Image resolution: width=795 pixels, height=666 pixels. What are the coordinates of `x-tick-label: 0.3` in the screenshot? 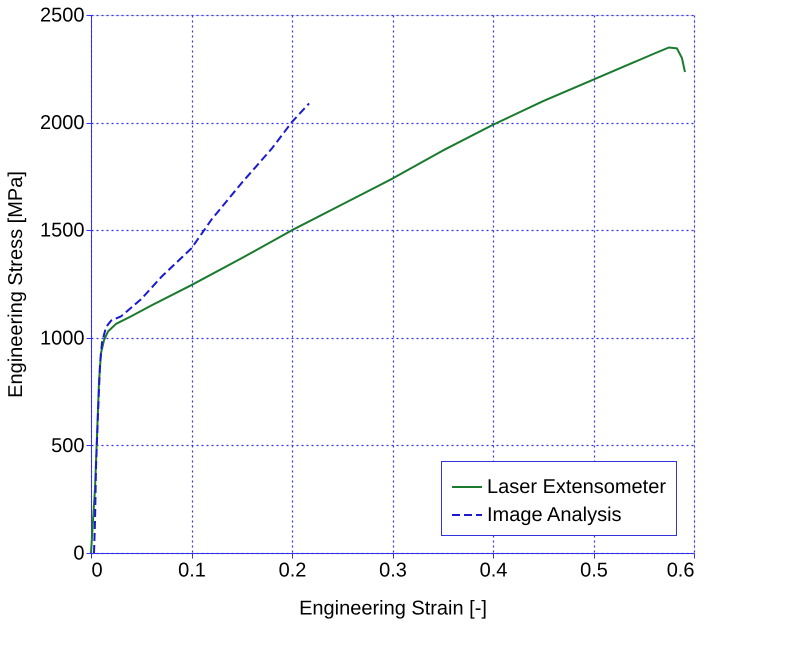 It's located at (393, 571).